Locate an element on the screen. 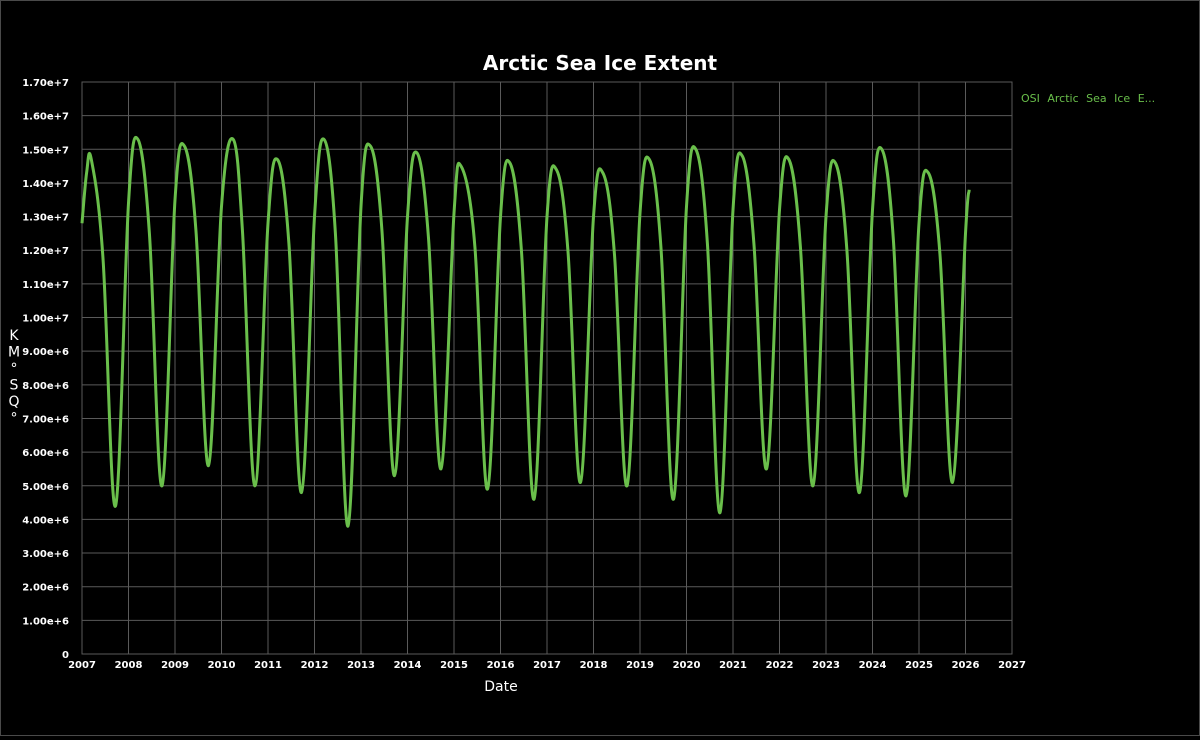 This screenshot has height=740, width=1200. chart-title: Arctic Sea Ice Extent is located at coordinates (600, 63).